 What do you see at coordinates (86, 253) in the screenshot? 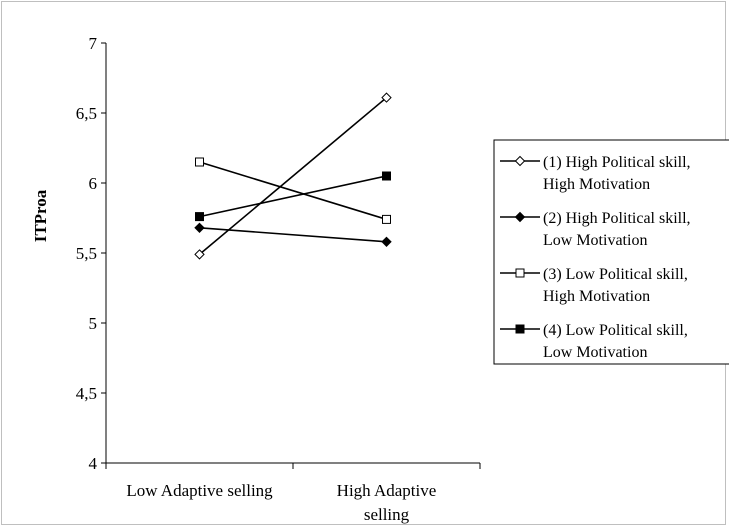
I see `y-tick-label: 5,5` at bounding box center [86, 253].